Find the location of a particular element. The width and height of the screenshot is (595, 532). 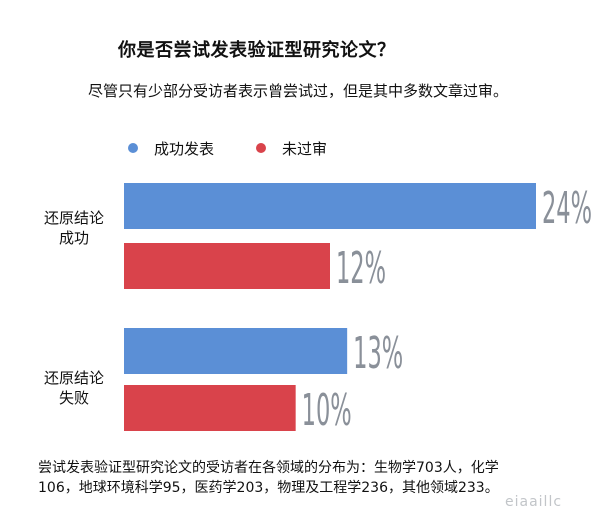

chart-title: 你是否尝试发表验证型研究论文？ is located at coordinates (257, 50).